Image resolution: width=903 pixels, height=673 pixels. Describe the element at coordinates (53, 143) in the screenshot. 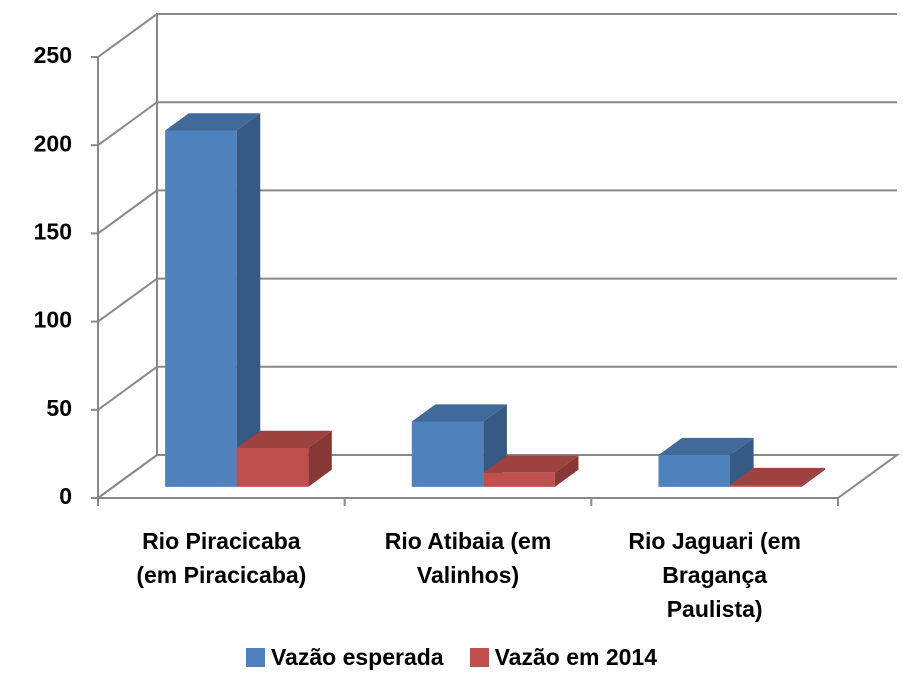

I see `y-tick-label: 200` at that location.